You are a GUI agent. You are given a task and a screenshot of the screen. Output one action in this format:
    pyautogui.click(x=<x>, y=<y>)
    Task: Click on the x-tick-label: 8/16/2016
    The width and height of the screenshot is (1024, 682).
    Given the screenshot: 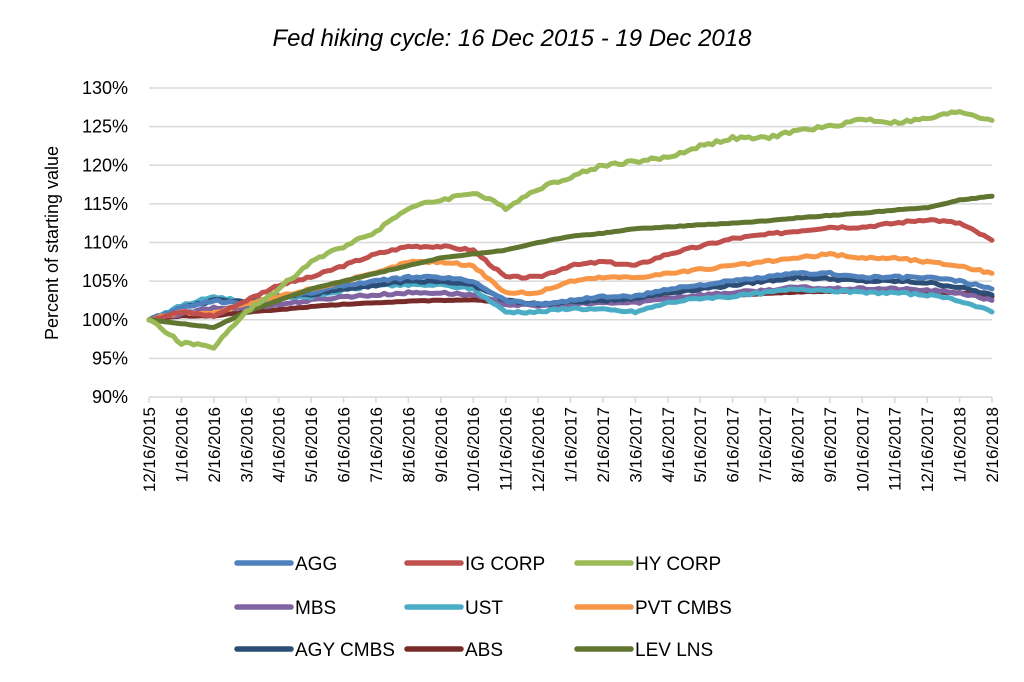 What is the action you would take?
    pyautogui.click(x=408, y=445)
    